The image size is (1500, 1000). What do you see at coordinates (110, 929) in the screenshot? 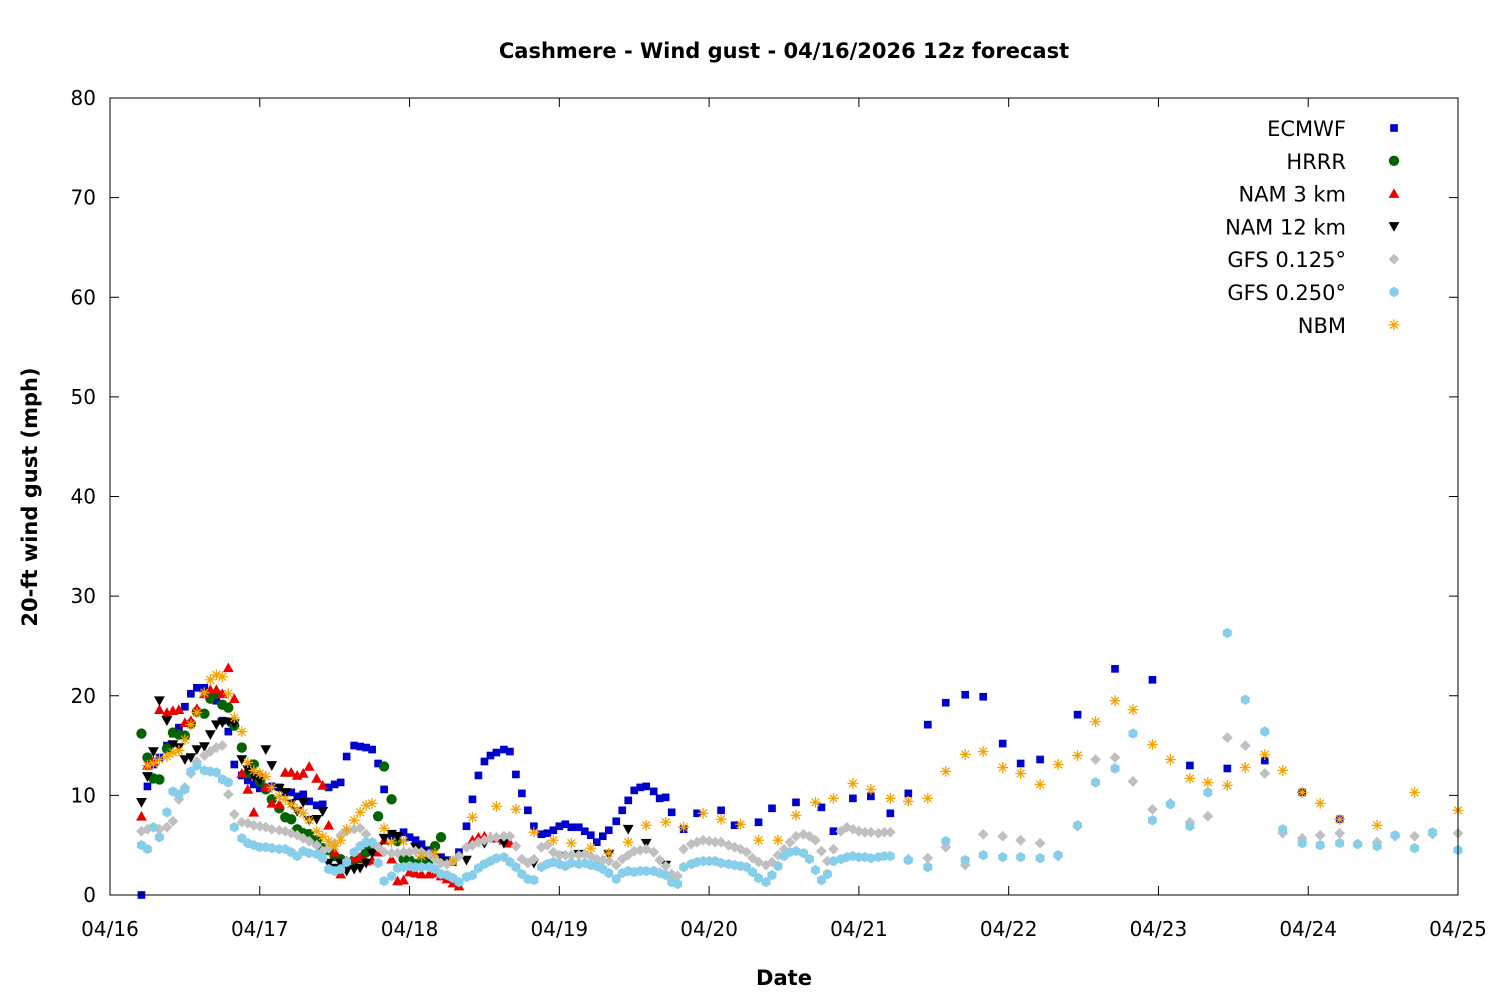
I see `x-tick-label: 04/16` at bounding box center [110, 929].